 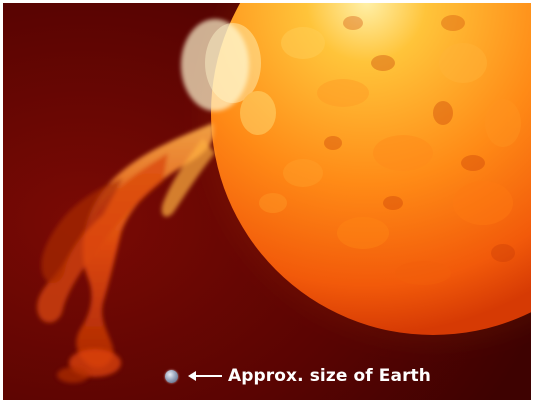 What do you see at coordinates (73, 375) in the screenshot?
I see `prominence-knot-lower` at bounding box center [73, 375].